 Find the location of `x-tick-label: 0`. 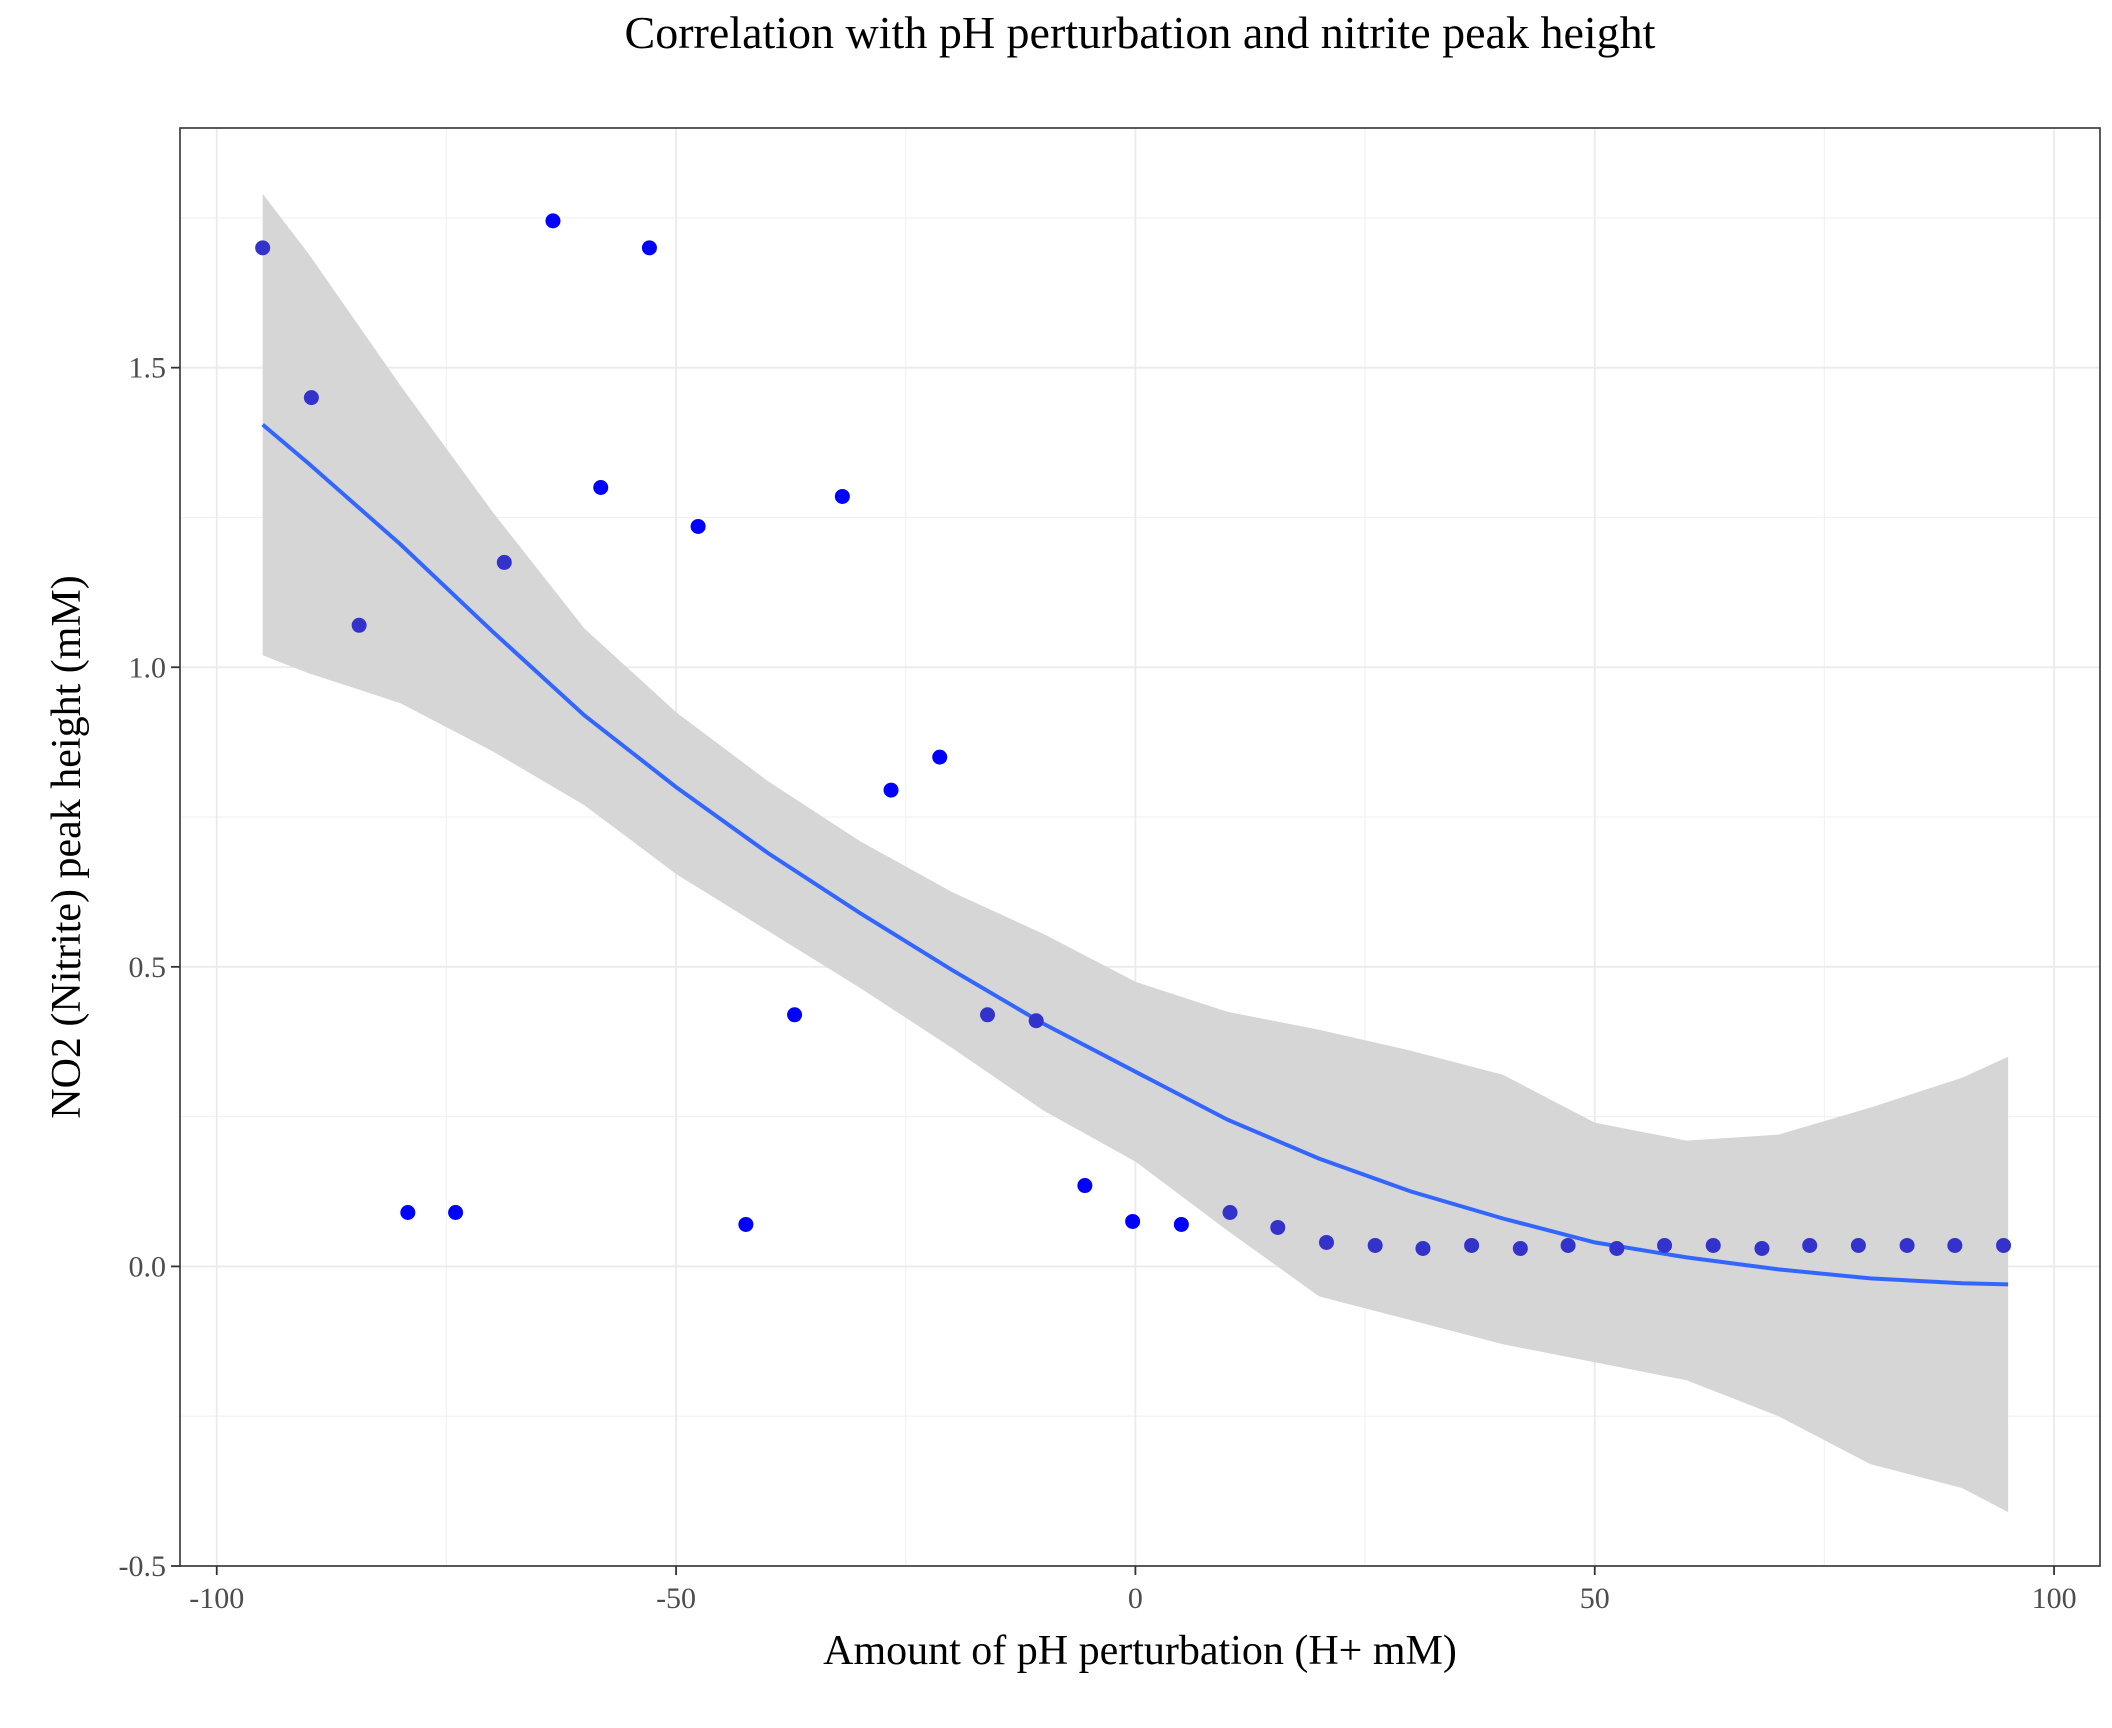

x-tick-label: 0 is located at coordinates (1135, 1598).